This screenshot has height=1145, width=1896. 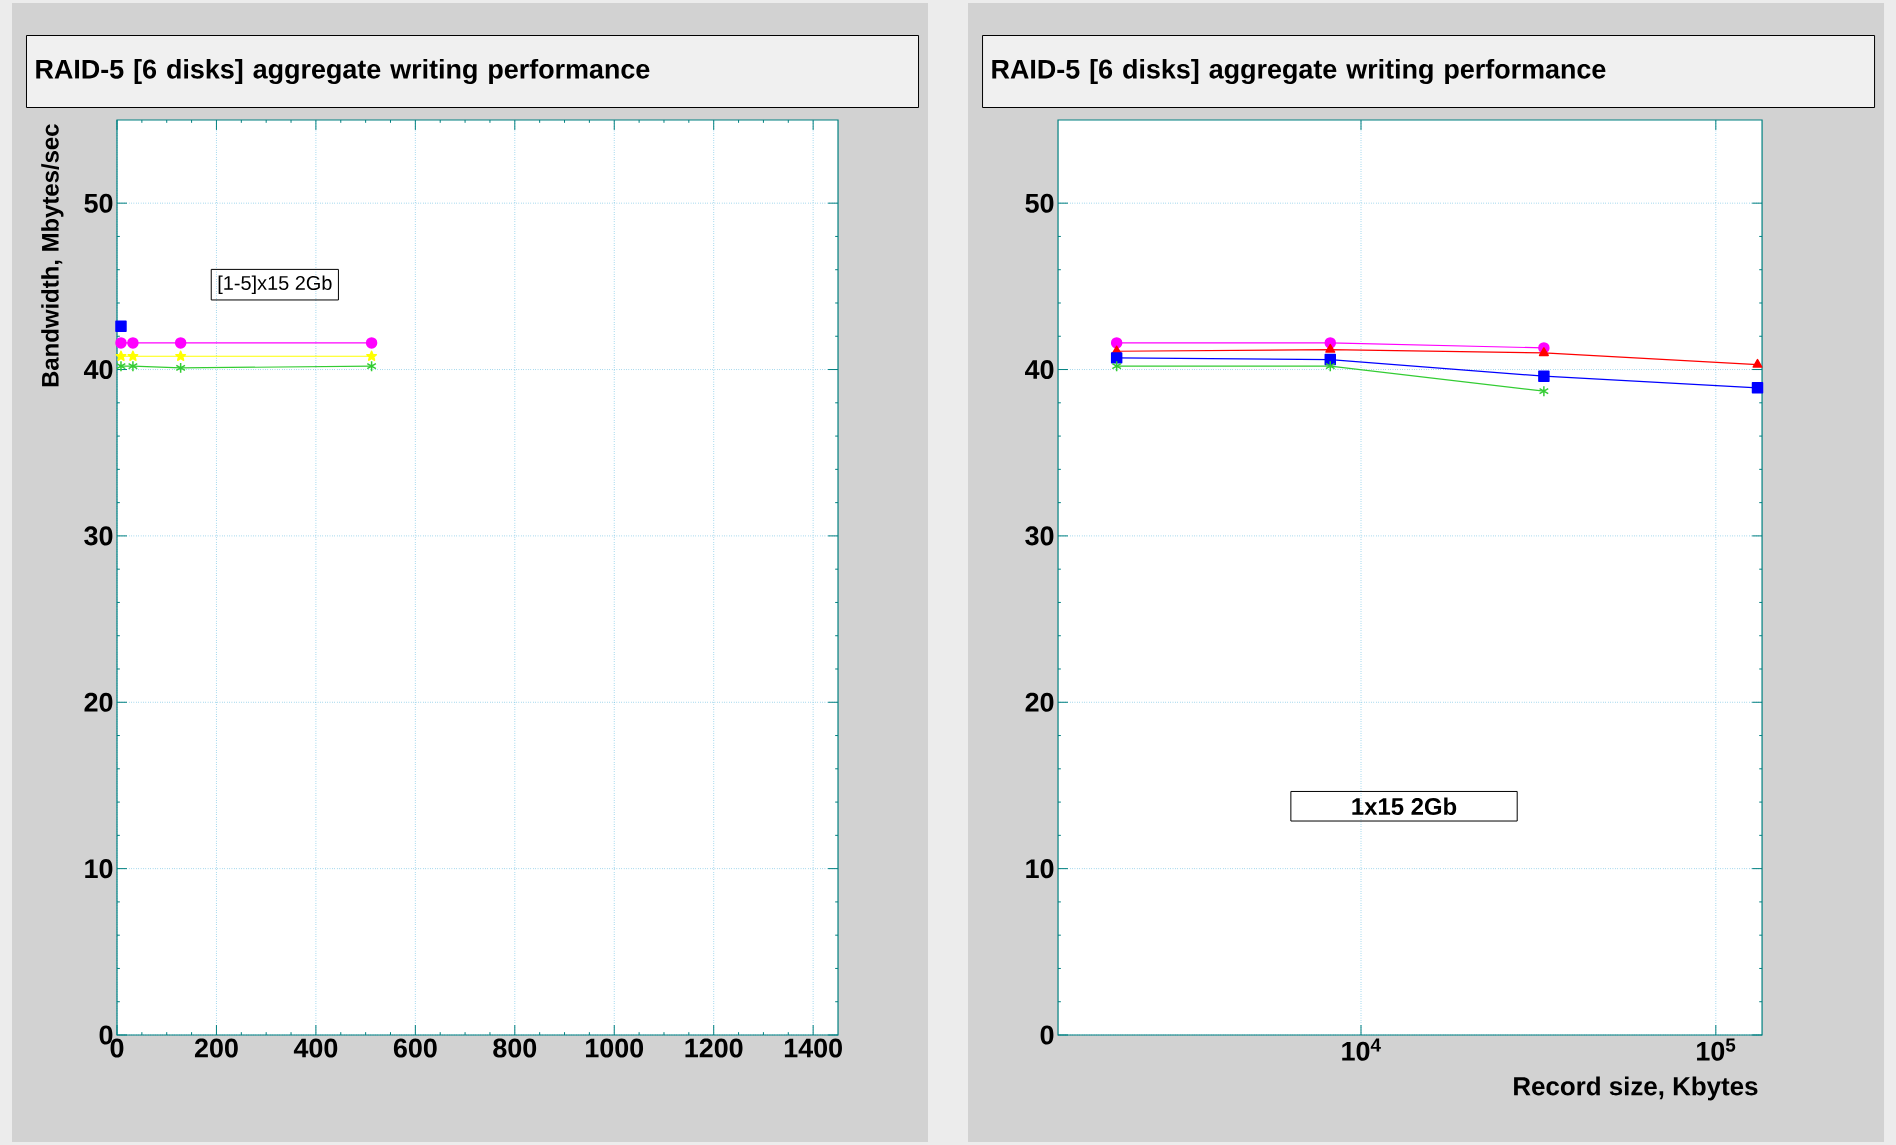 I want to click on x-tick-label: 10$^{4}$, so click(x=1361, y=1049).